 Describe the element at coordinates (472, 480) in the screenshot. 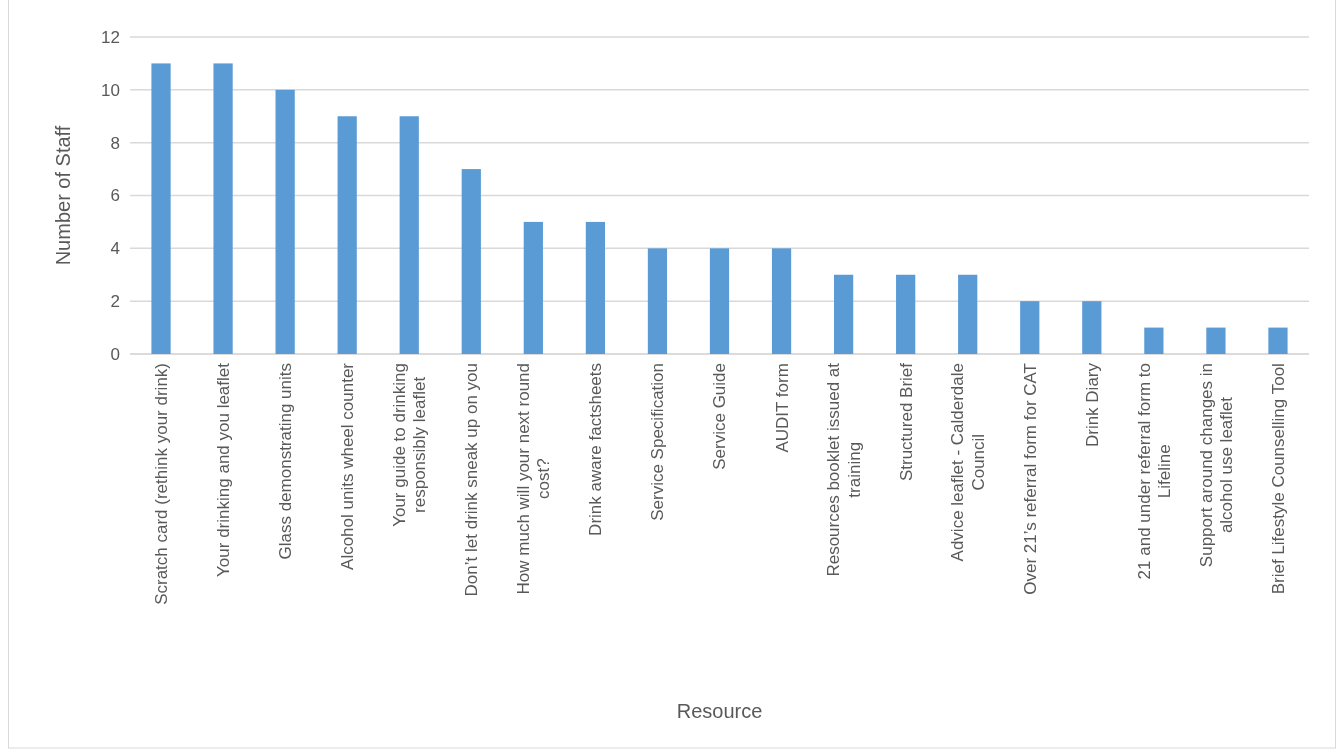

I see `x-tick-label: Don’t let drink sneak up on you` at that location.